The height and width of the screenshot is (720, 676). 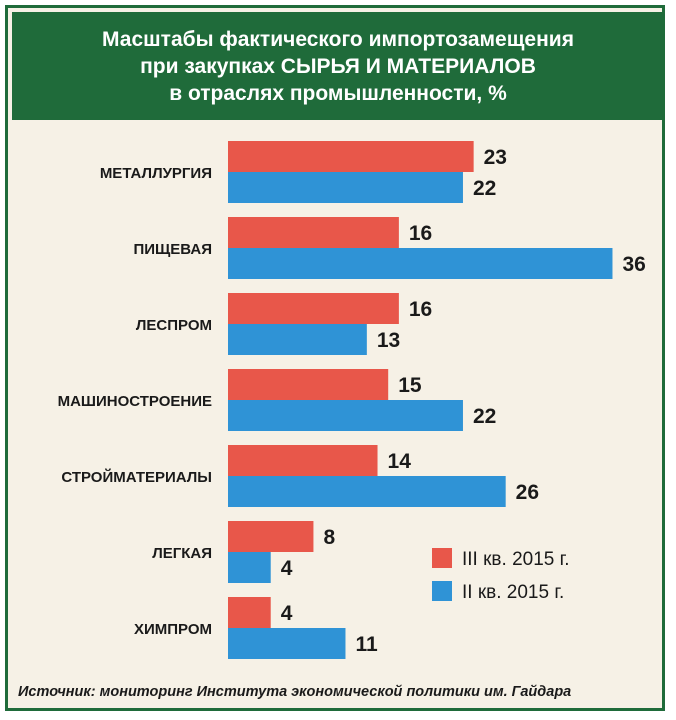 What do you see at coordinates (174, 325) in the screenshot?
I see `category-label: ЛЕСПРОМ` at bounding box center [174, 325].